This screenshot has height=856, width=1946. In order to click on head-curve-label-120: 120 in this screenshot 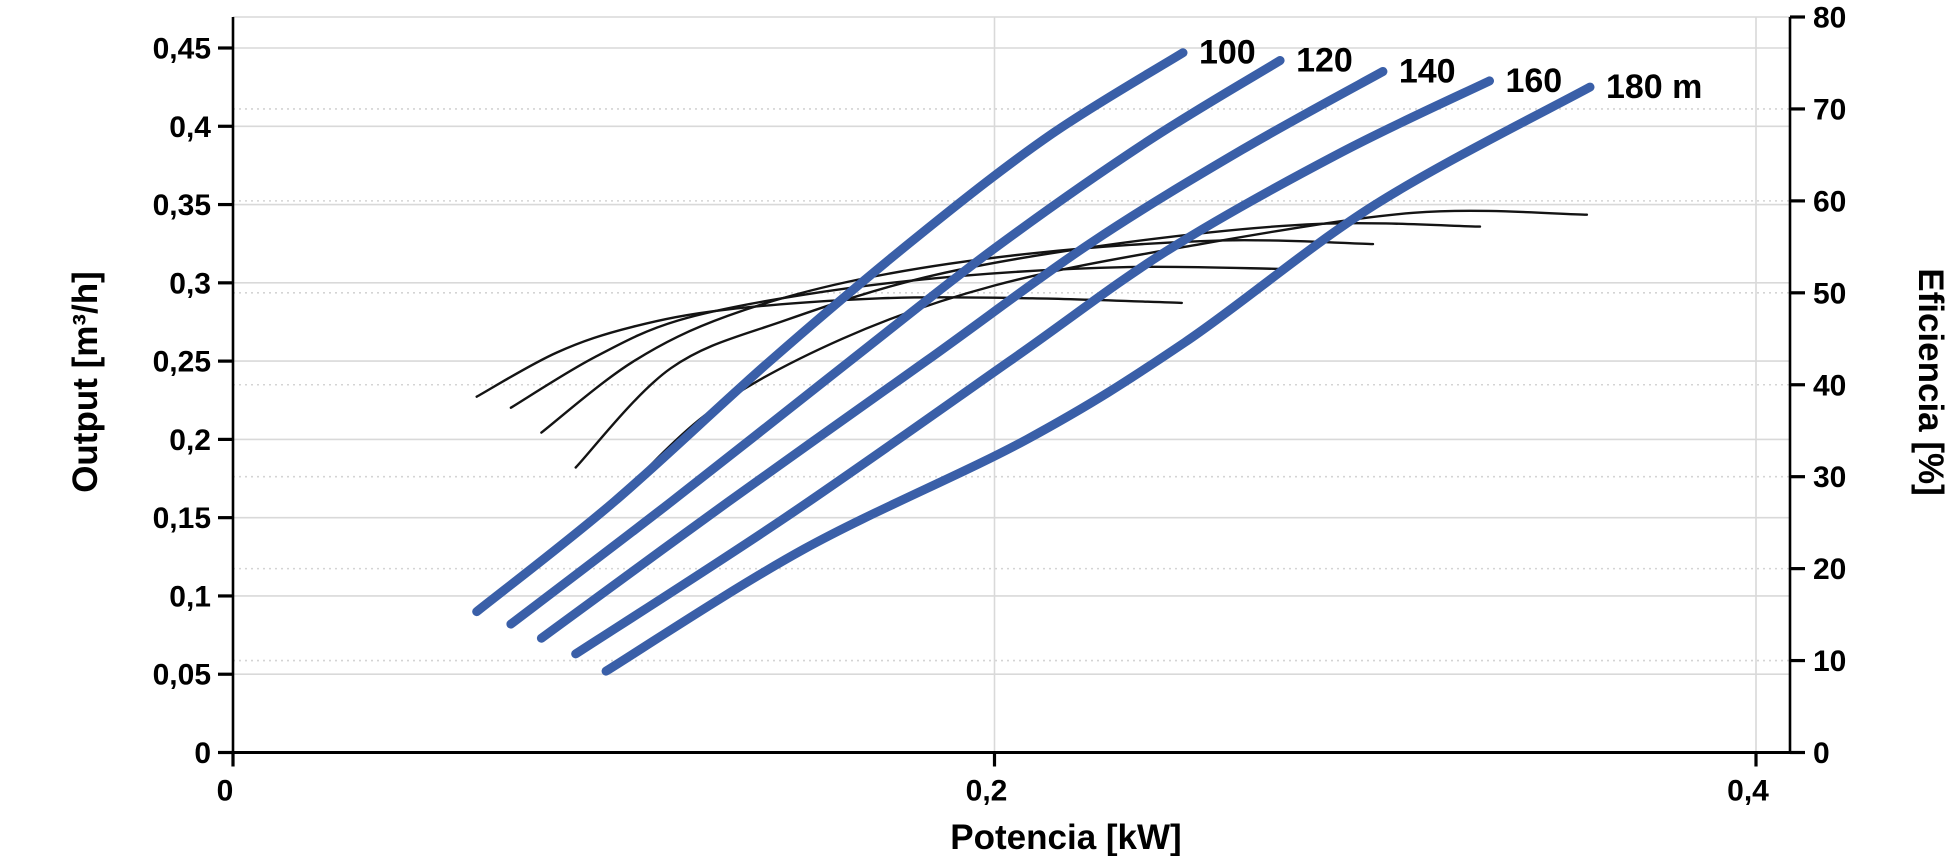, I will do `click(1324, 61)`.